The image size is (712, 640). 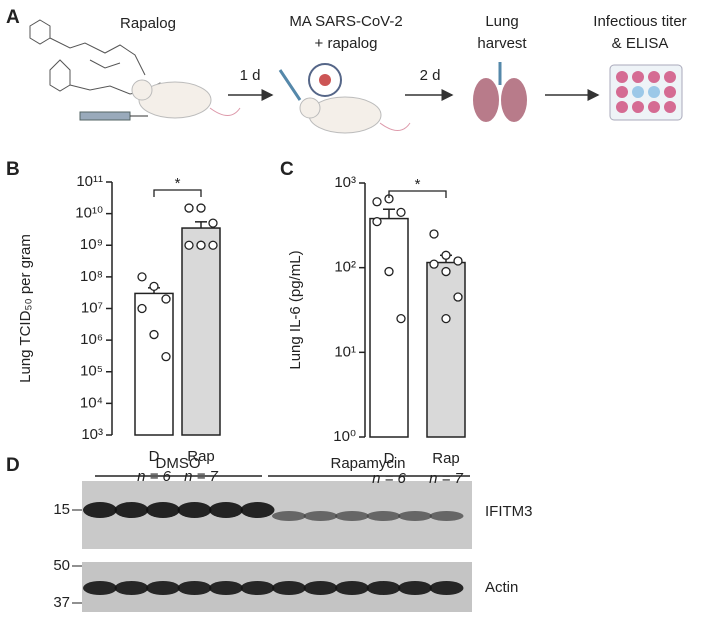 I want to click on y-axis-label: Lung IL-6 (pg/mL), so click(x=295, y=309).